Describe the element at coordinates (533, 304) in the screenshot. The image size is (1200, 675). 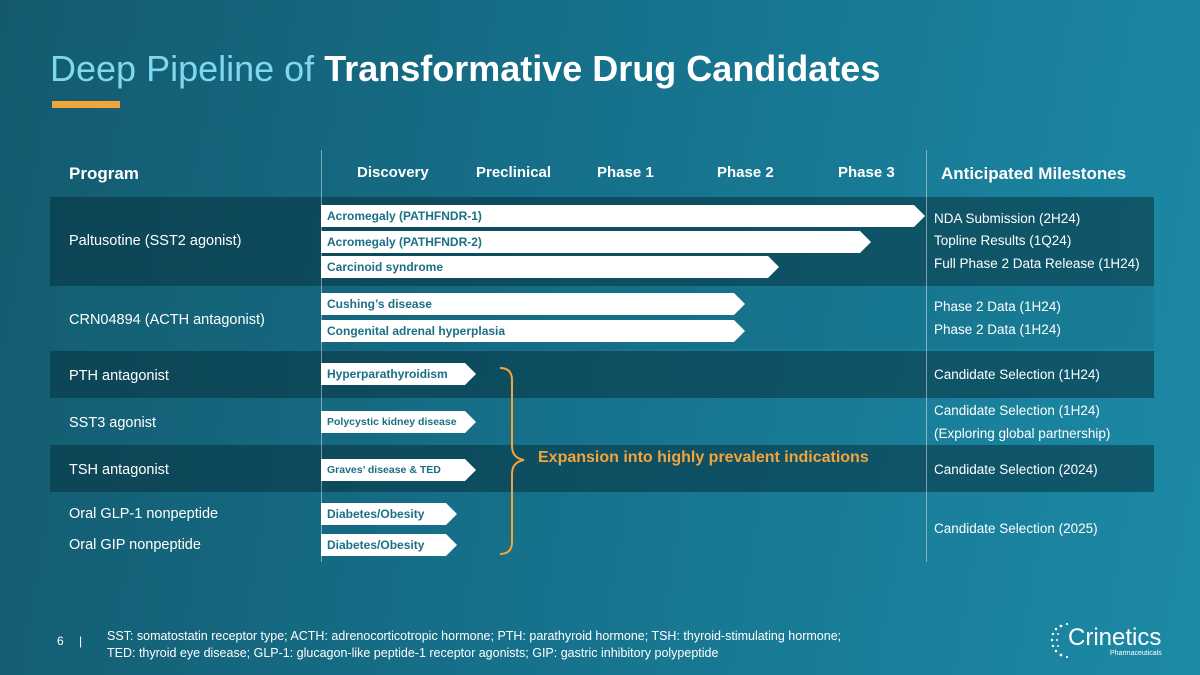
I see `bar-cushings: Cushing’s disease` at that location.